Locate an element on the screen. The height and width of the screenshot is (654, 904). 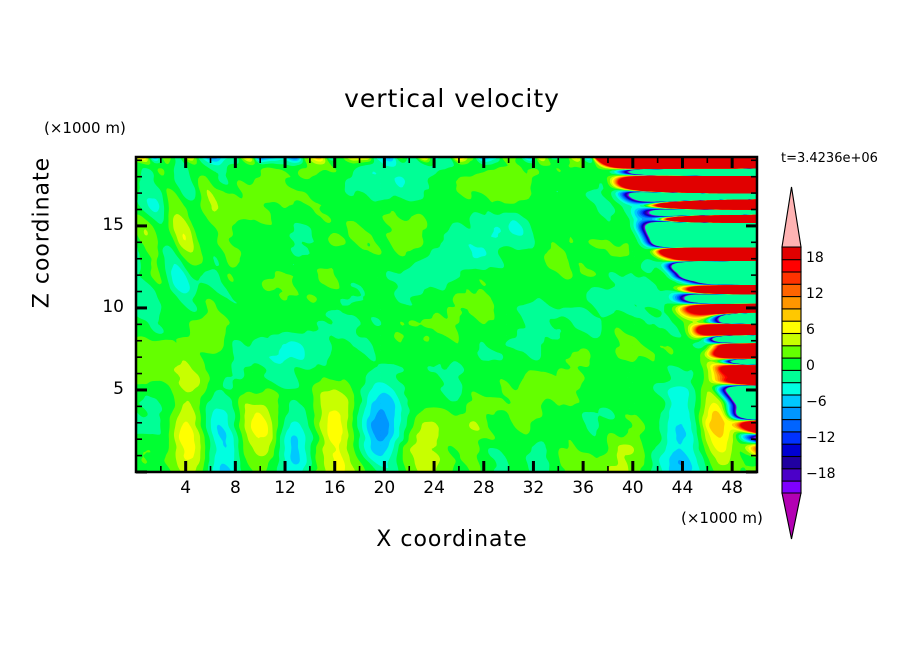
x-axis-unit-label: (×1000 m) is located at coordinates (722, 518).